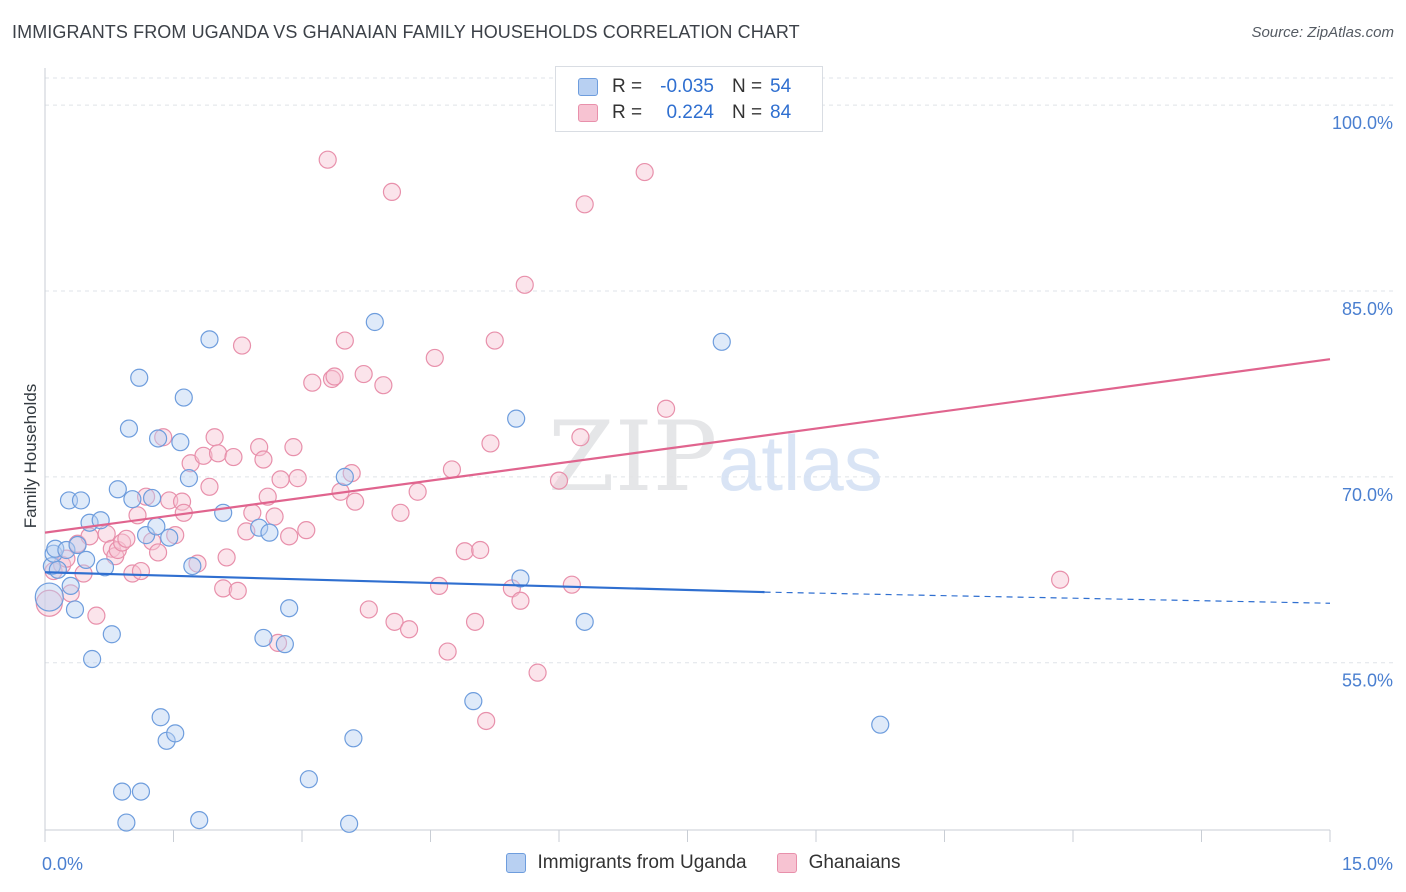  I want to click on series-legend: Immigrants from Uganda Ghanaians, so click(703, 863).